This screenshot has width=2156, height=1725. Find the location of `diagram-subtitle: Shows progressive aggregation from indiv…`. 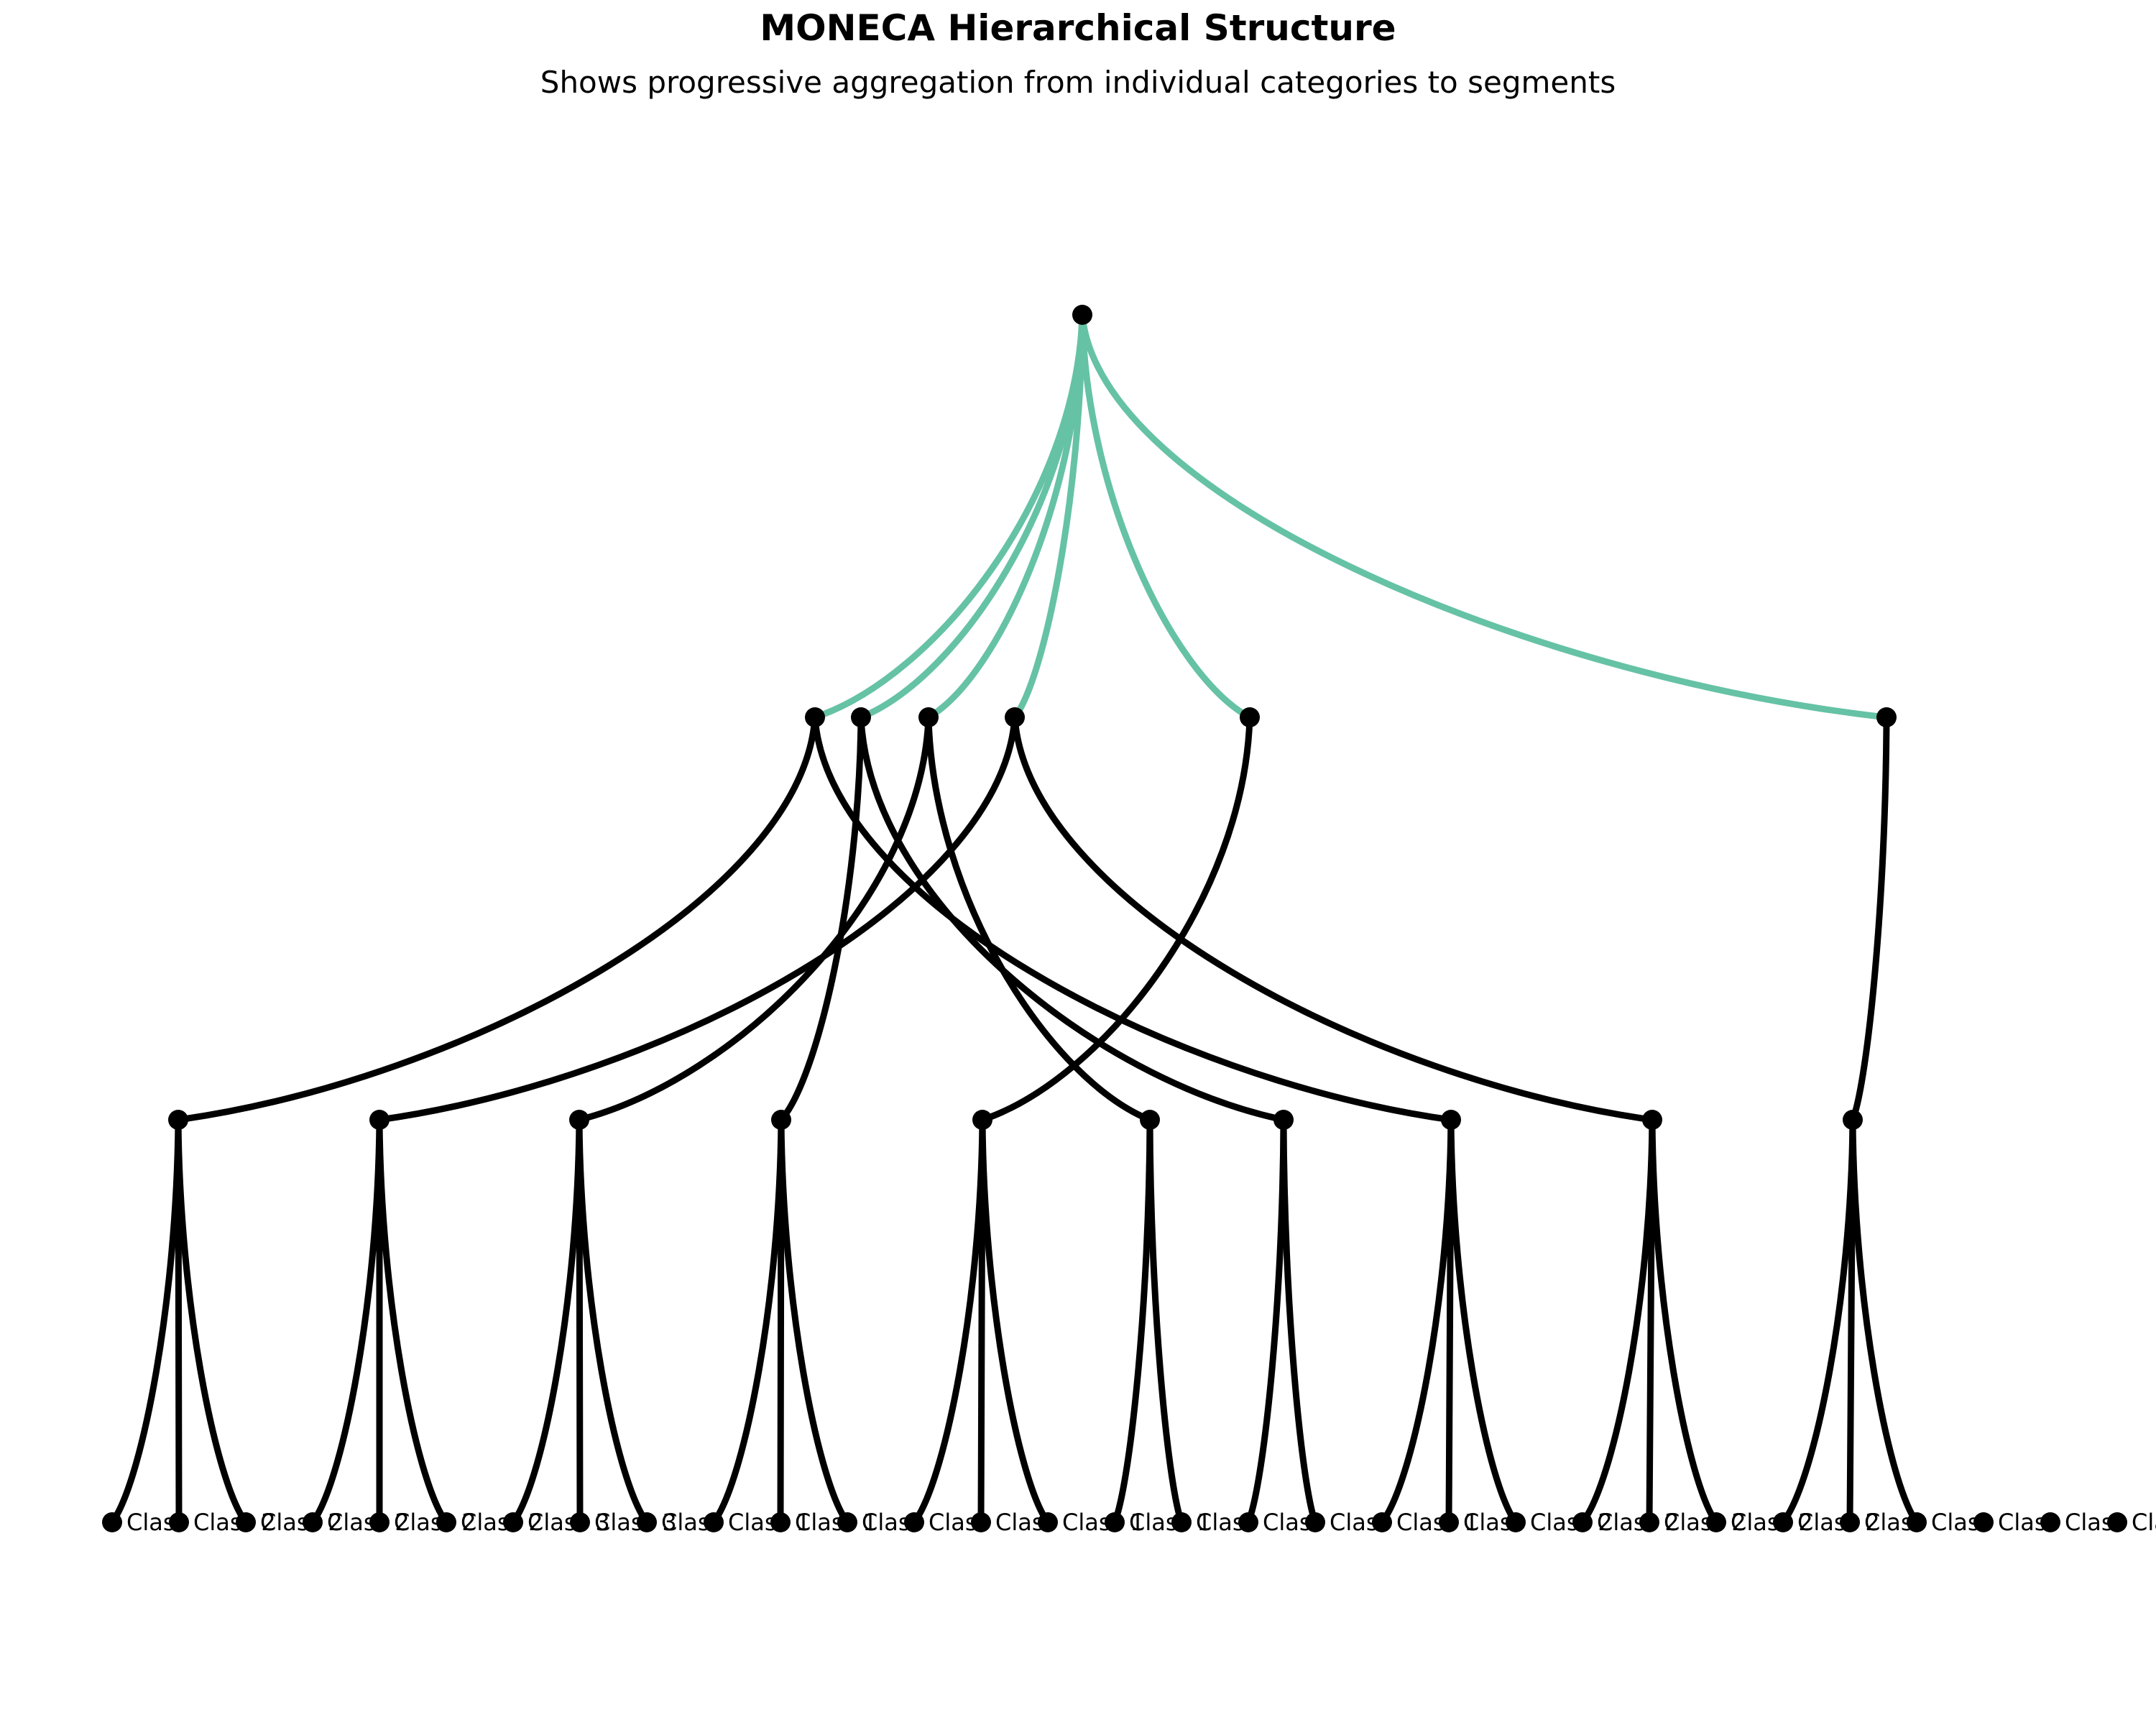

diagram-subtitle: Shows progressive aggregation from indiv… is located at coordinates (1078, 82).